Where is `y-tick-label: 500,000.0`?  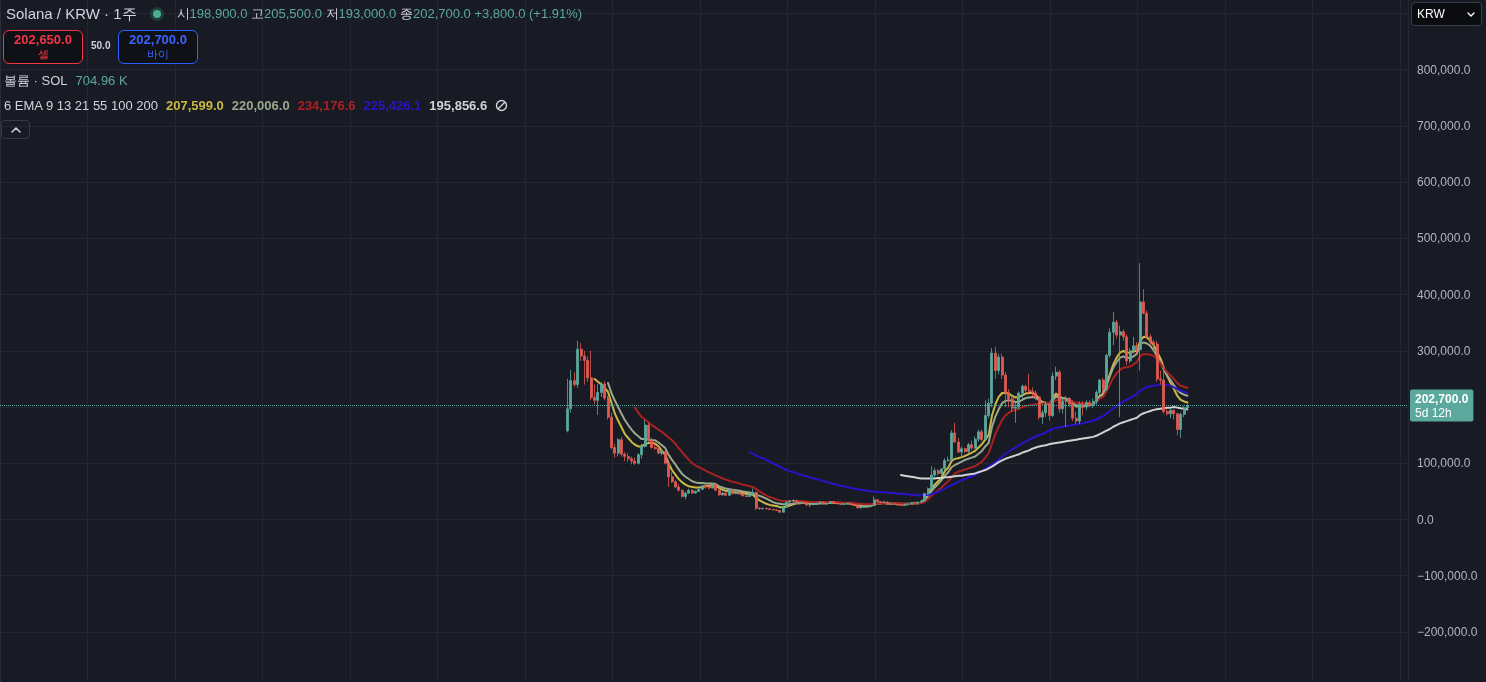 y-tick-label: 500,000.0 is located at coordinates (1444, 238).